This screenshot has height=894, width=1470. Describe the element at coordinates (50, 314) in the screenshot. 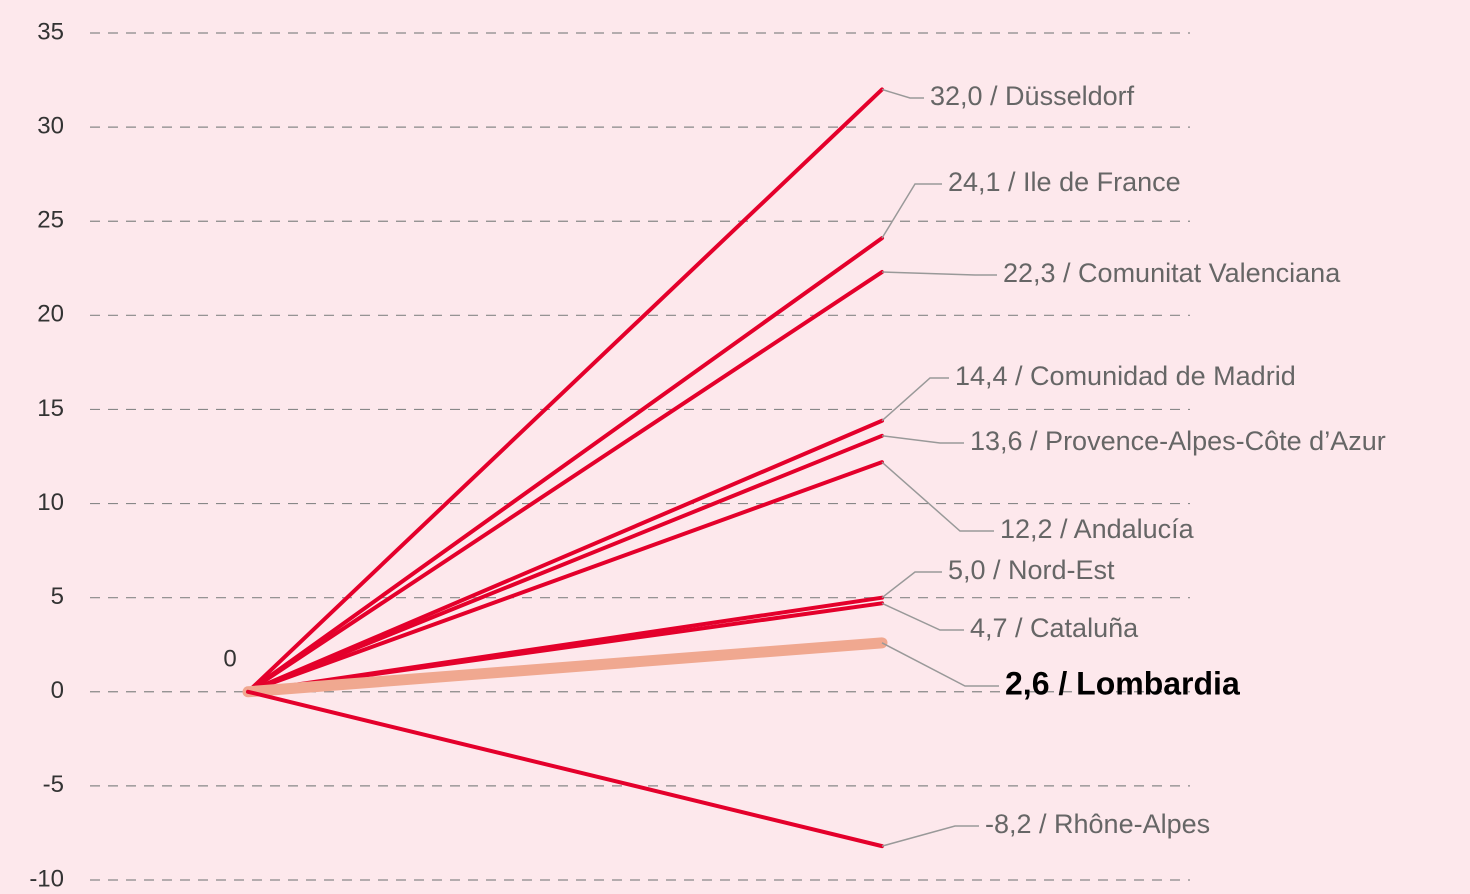

I see `y-tick-label: 20` at that location.